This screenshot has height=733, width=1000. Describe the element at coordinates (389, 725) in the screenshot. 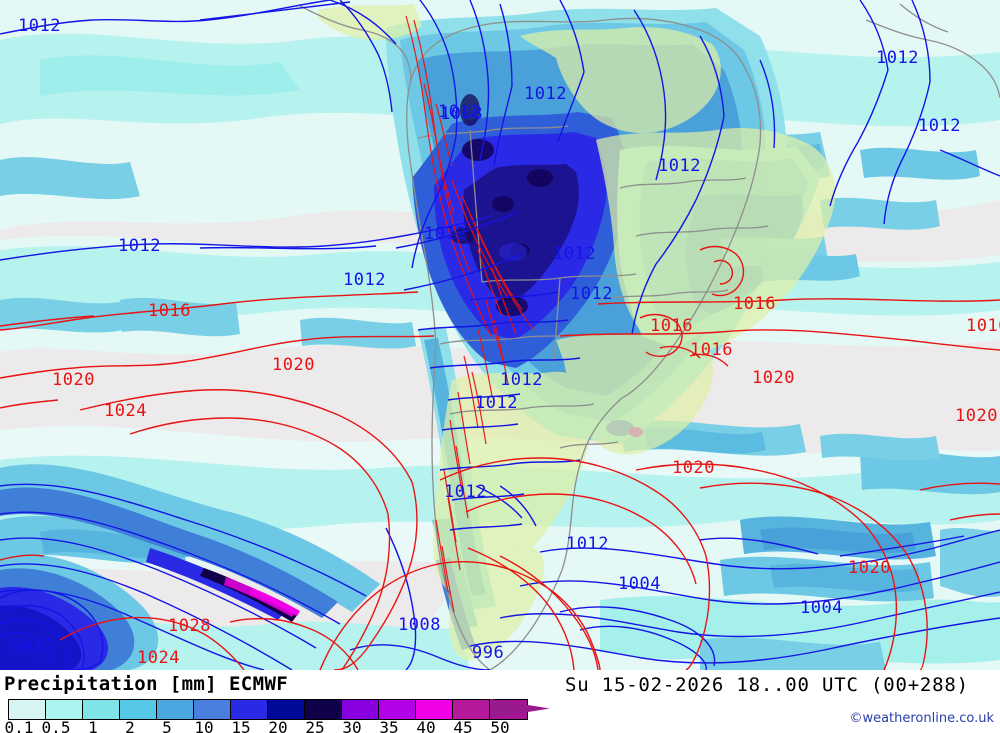

I see `colorbar-tick: 35` at that location.